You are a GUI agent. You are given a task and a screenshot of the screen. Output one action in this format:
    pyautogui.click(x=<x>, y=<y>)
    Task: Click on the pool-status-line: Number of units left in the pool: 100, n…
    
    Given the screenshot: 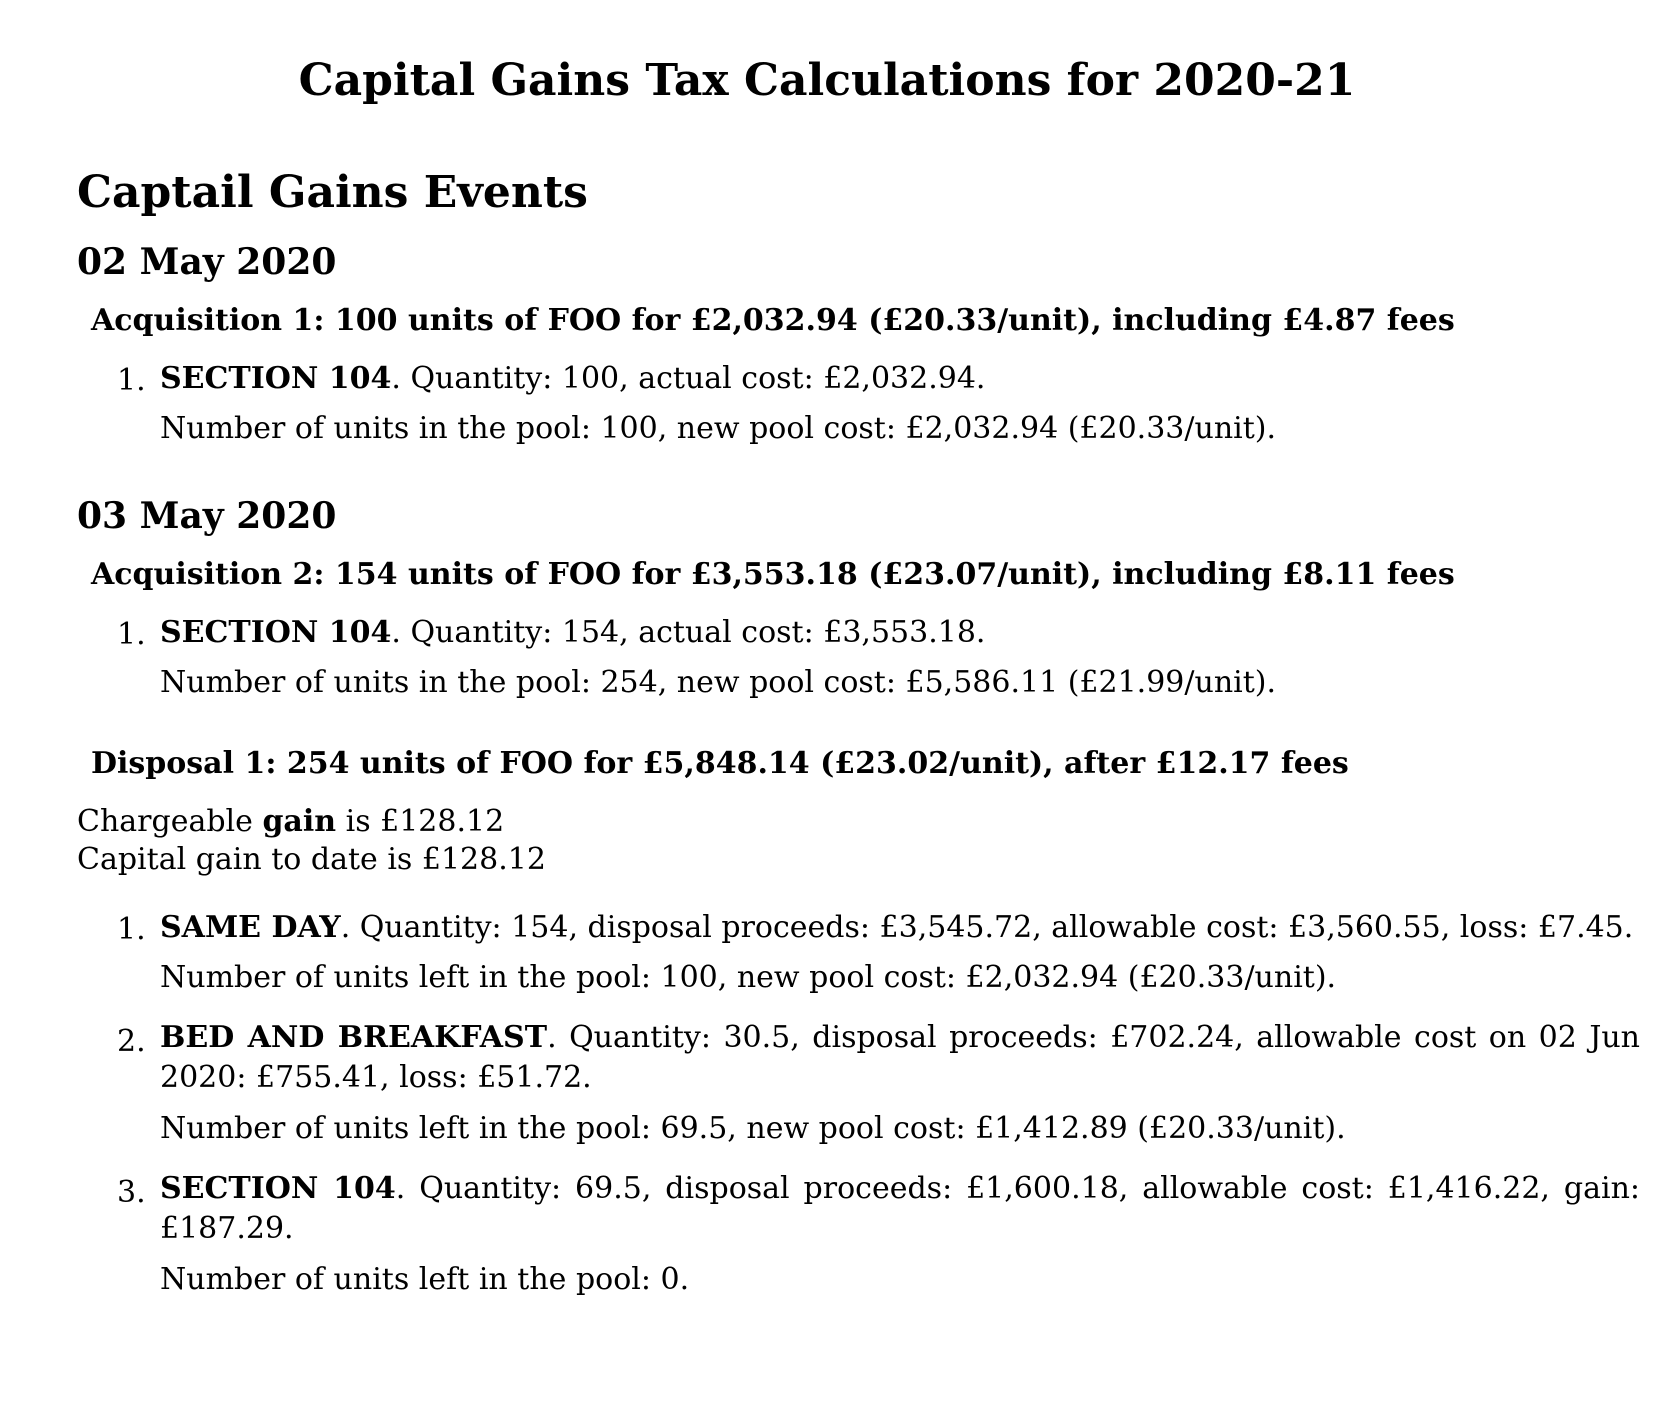 What is the action you would take?
    pyautogui.click(x=748, y=977)
    